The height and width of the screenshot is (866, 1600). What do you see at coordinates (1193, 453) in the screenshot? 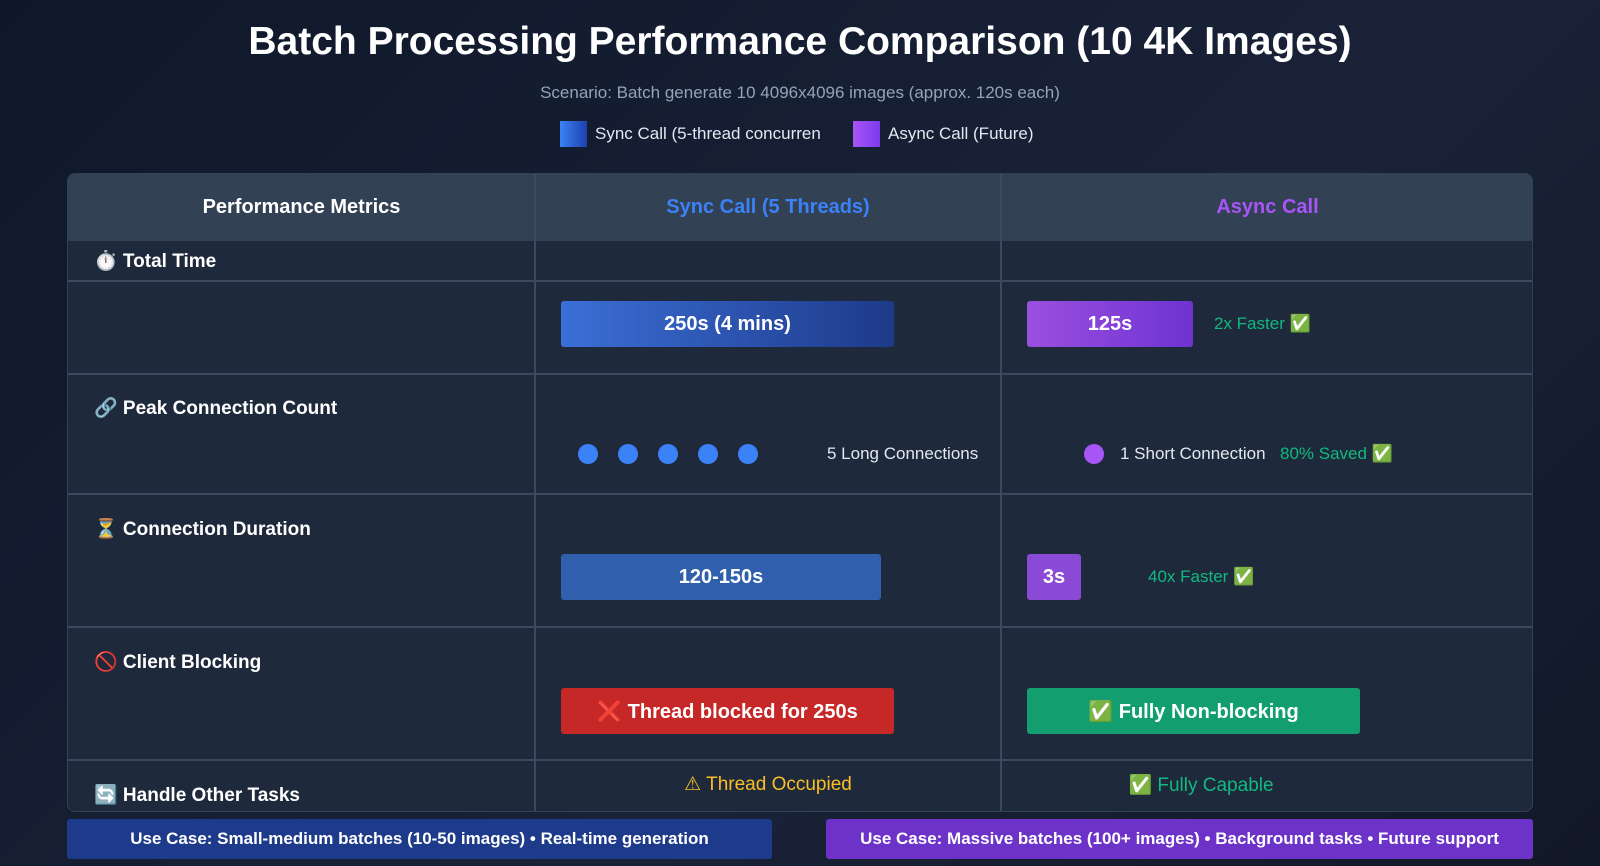
I see `async-connections-text: 1 Short Connection` at bounding box center [1193, 453].